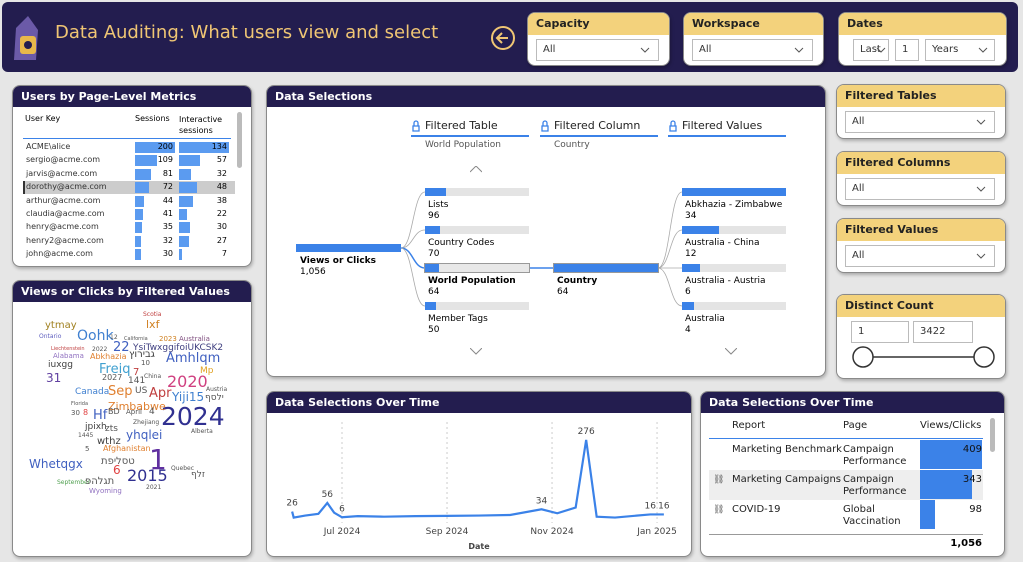 The image size is (1023, 562). Describe the element at coordinates (705, 319) in the screenshot. I see `node-label: Australia` at that location.